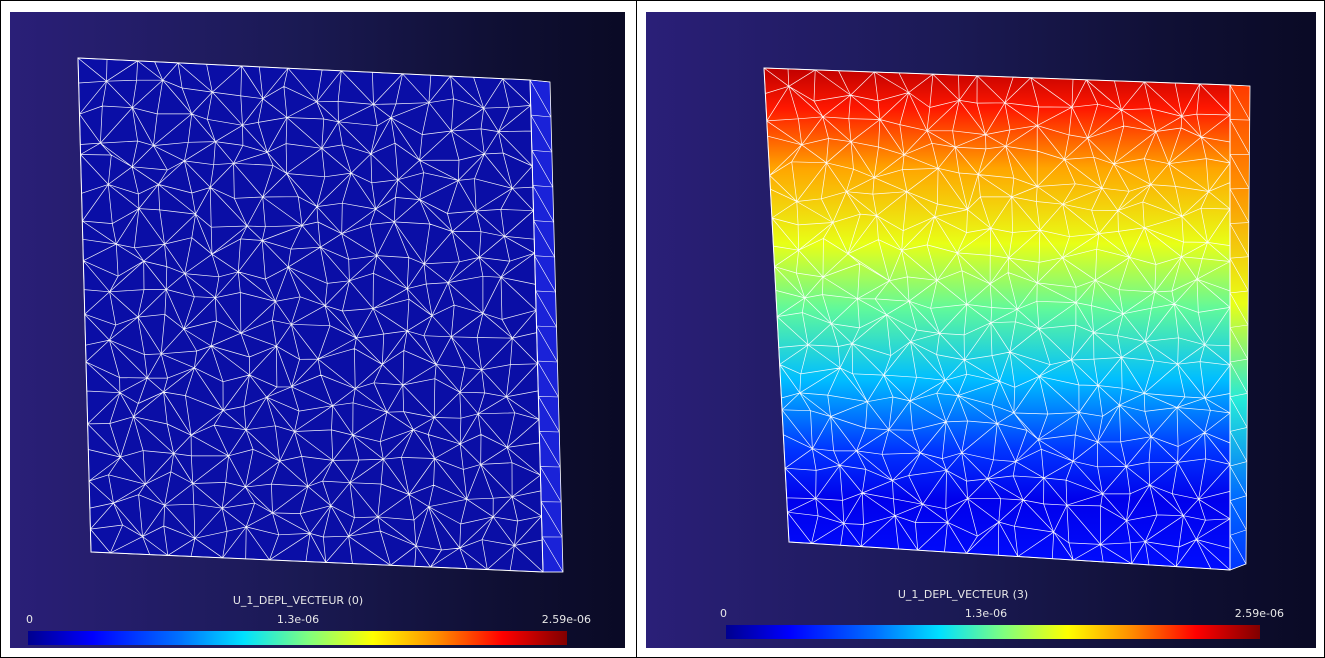 The width and height of the screenshot is (1325, 658). Describe the element at coordinates (297, 638) in the screenshot. I see `colorbar-left` at that location.